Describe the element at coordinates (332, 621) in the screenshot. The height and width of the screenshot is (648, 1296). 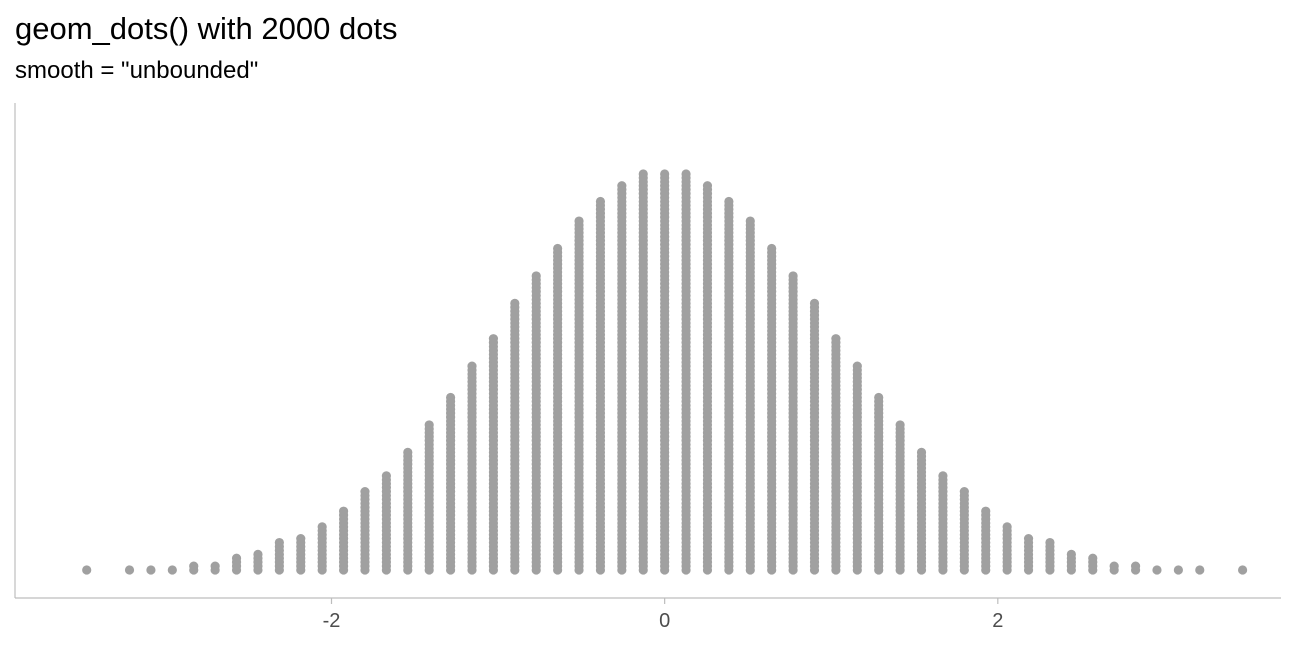
I see `x-tick-label: -2` at that location.